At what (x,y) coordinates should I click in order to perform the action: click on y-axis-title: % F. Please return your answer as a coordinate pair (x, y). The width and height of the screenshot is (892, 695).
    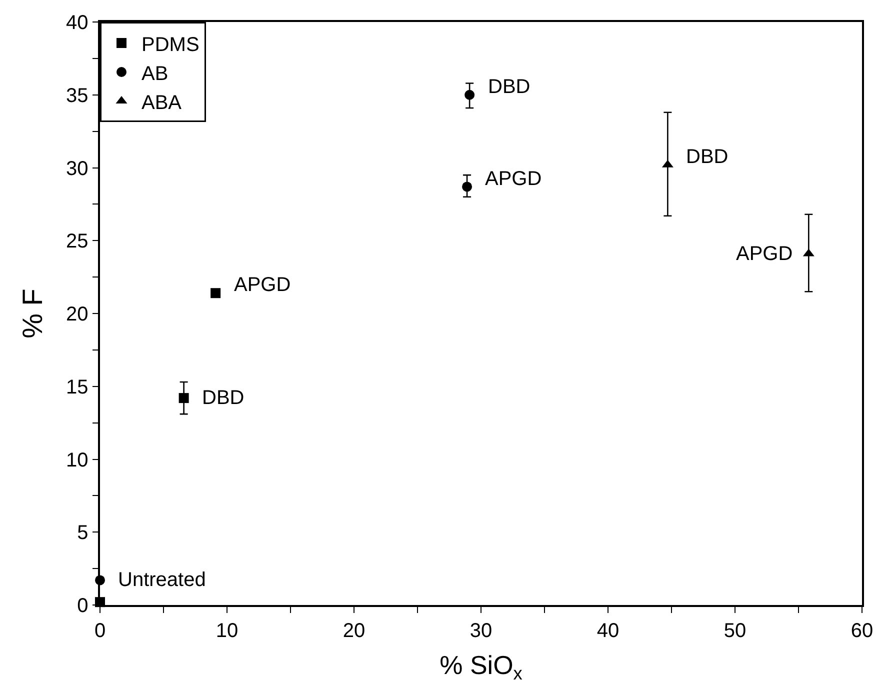
    Looking at the image, I should click on (32, 313).